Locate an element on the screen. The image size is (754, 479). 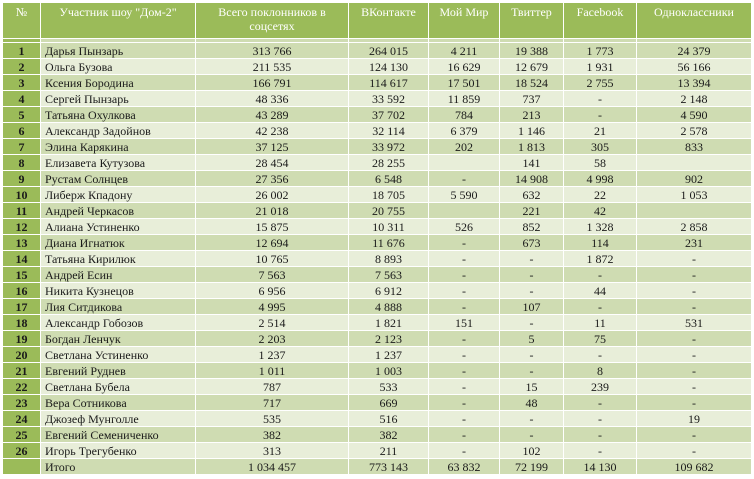
facebook-cell: 239 is located at coordinates (600, 386).